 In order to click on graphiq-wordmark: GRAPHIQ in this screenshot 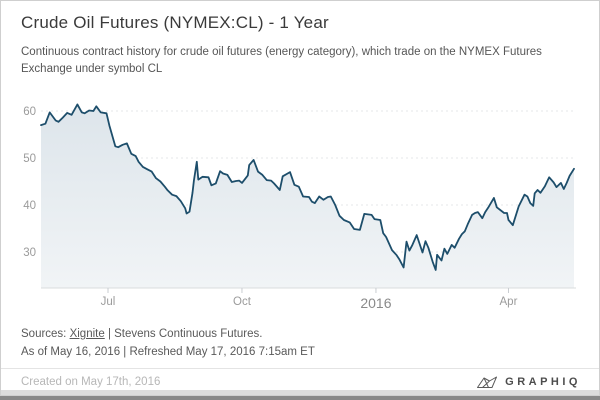, I will do `click(543, 382)`.